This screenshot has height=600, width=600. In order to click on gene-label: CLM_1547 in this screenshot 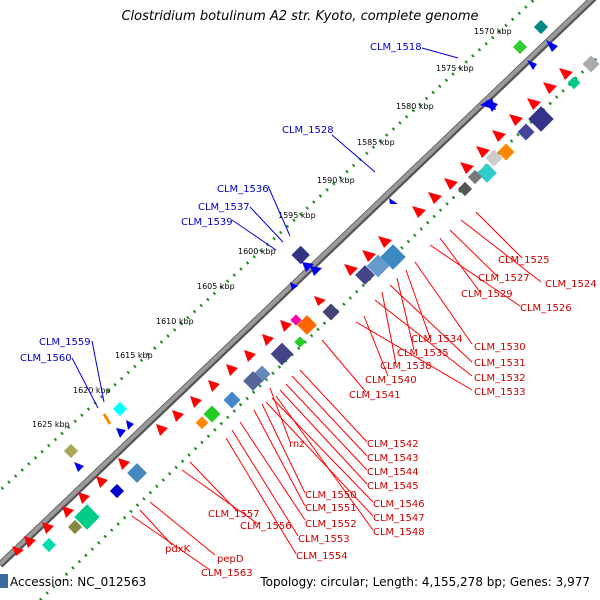, I will do `click(399, 518)`.